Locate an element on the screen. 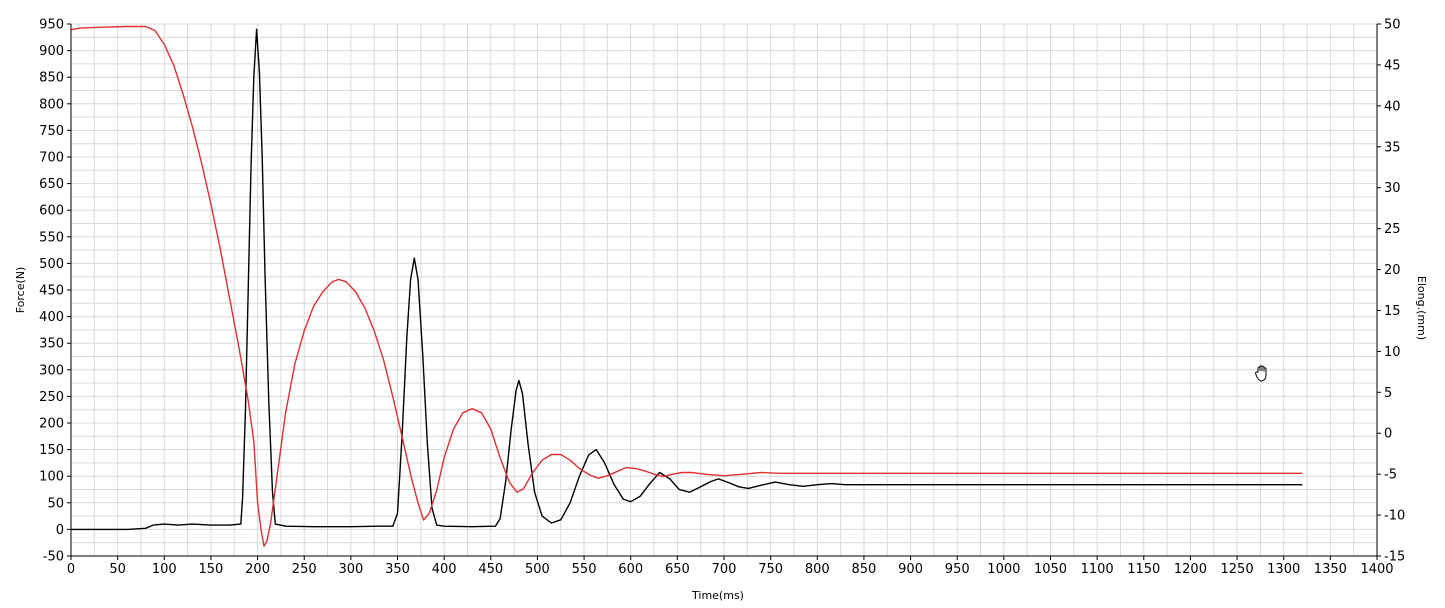 This screenshot has height=608, width=1445. x-tick-label: 700 is located at coordinates (724, 569).